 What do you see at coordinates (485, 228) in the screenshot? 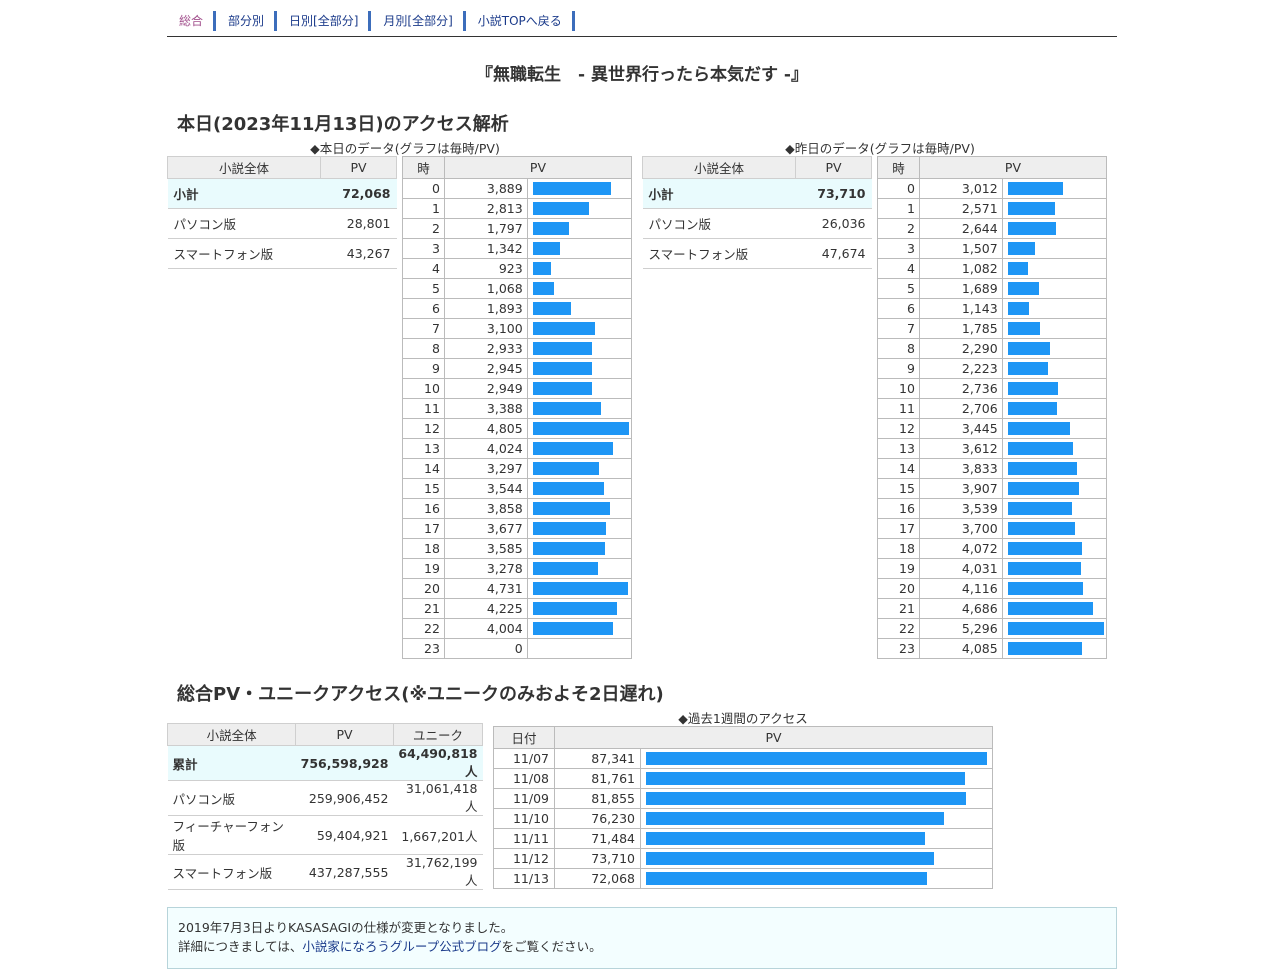
I see `pv-cell: 1,797` at bounding box center [485, 228].